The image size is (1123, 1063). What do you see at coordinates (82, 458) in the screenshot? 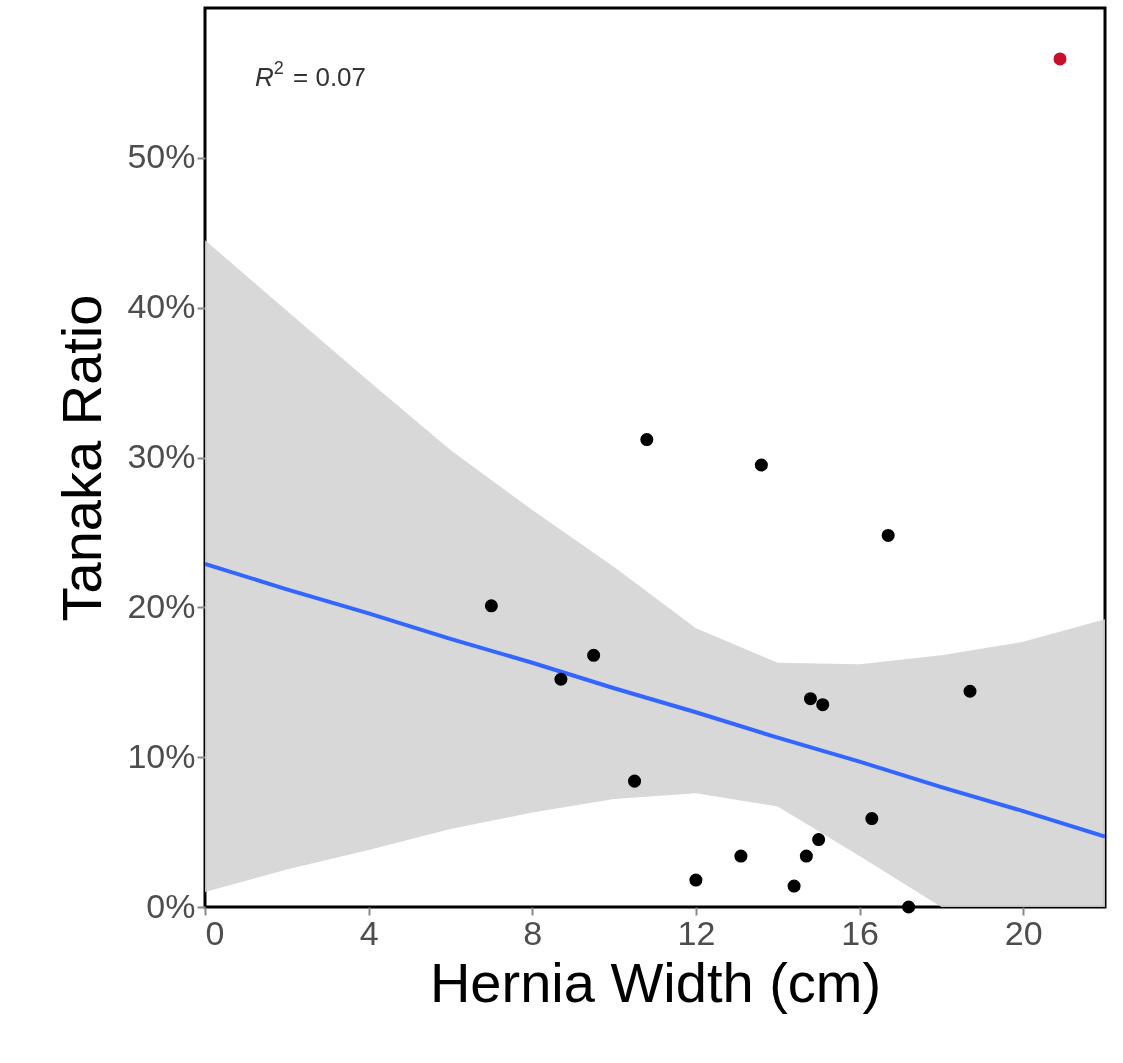
I see `y-axis-title: Tanaka Ratio` at bounding box center [82, 458].